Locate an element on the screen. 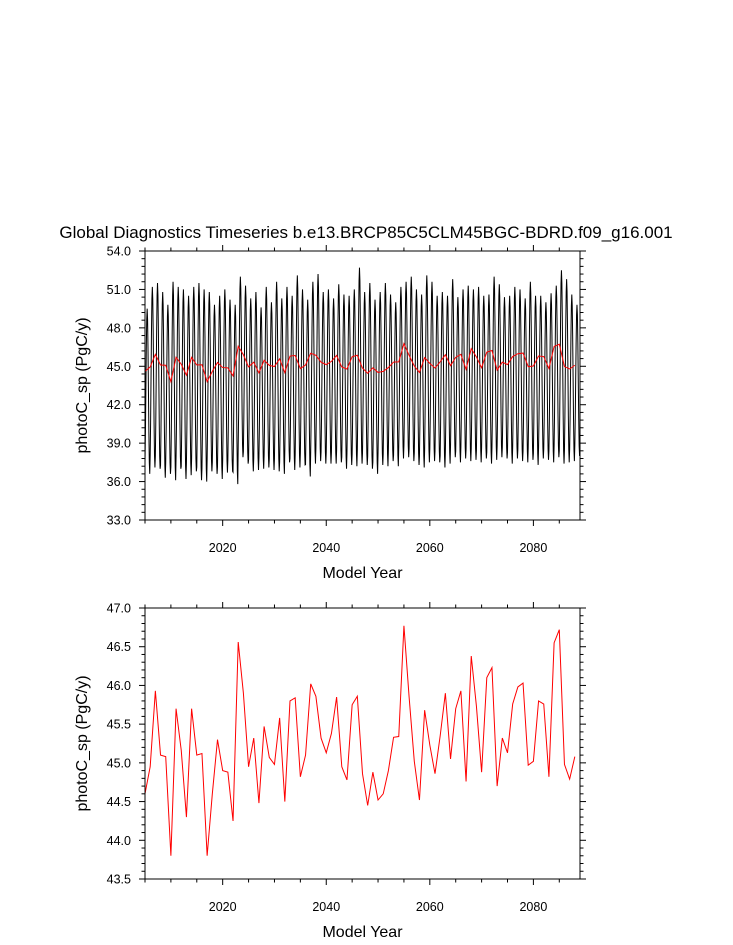  bottom-annual-mean-line is located at coordinates (360, 740).